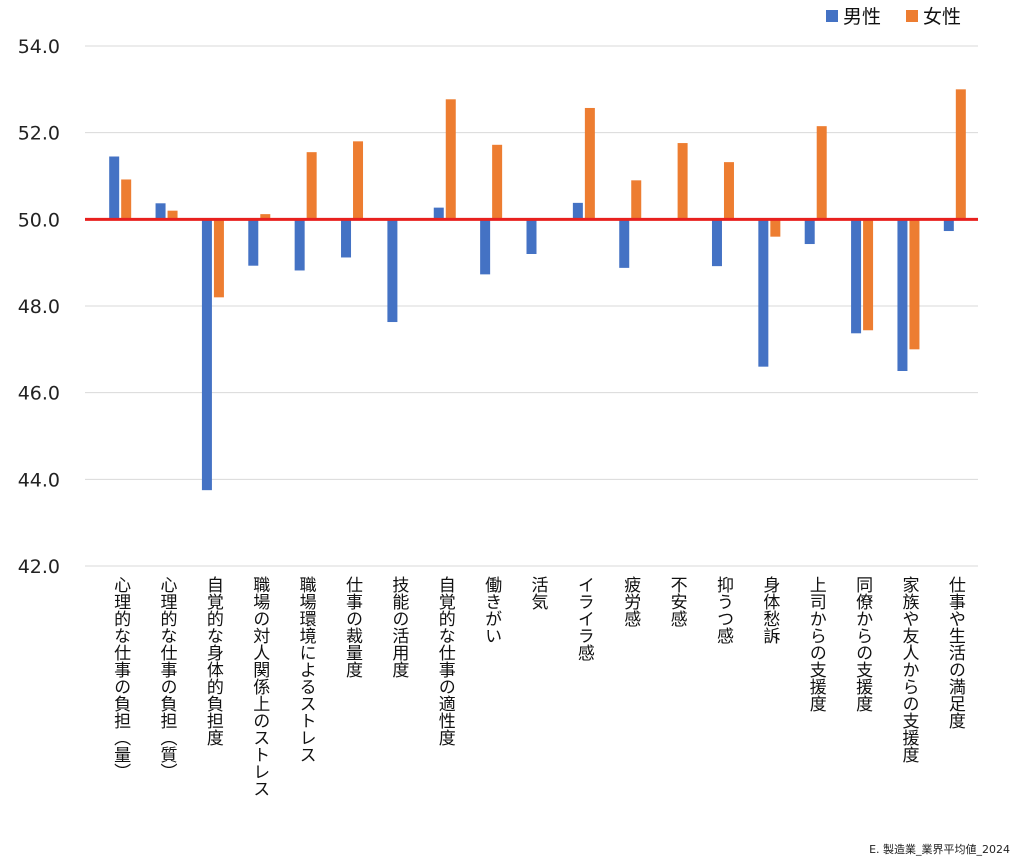 The image size is (1024, 863). What do you see at coordinates (39, 394) in the screenshot?
I see `y-tick-label: 46.0` at bounding box center [39, 394].